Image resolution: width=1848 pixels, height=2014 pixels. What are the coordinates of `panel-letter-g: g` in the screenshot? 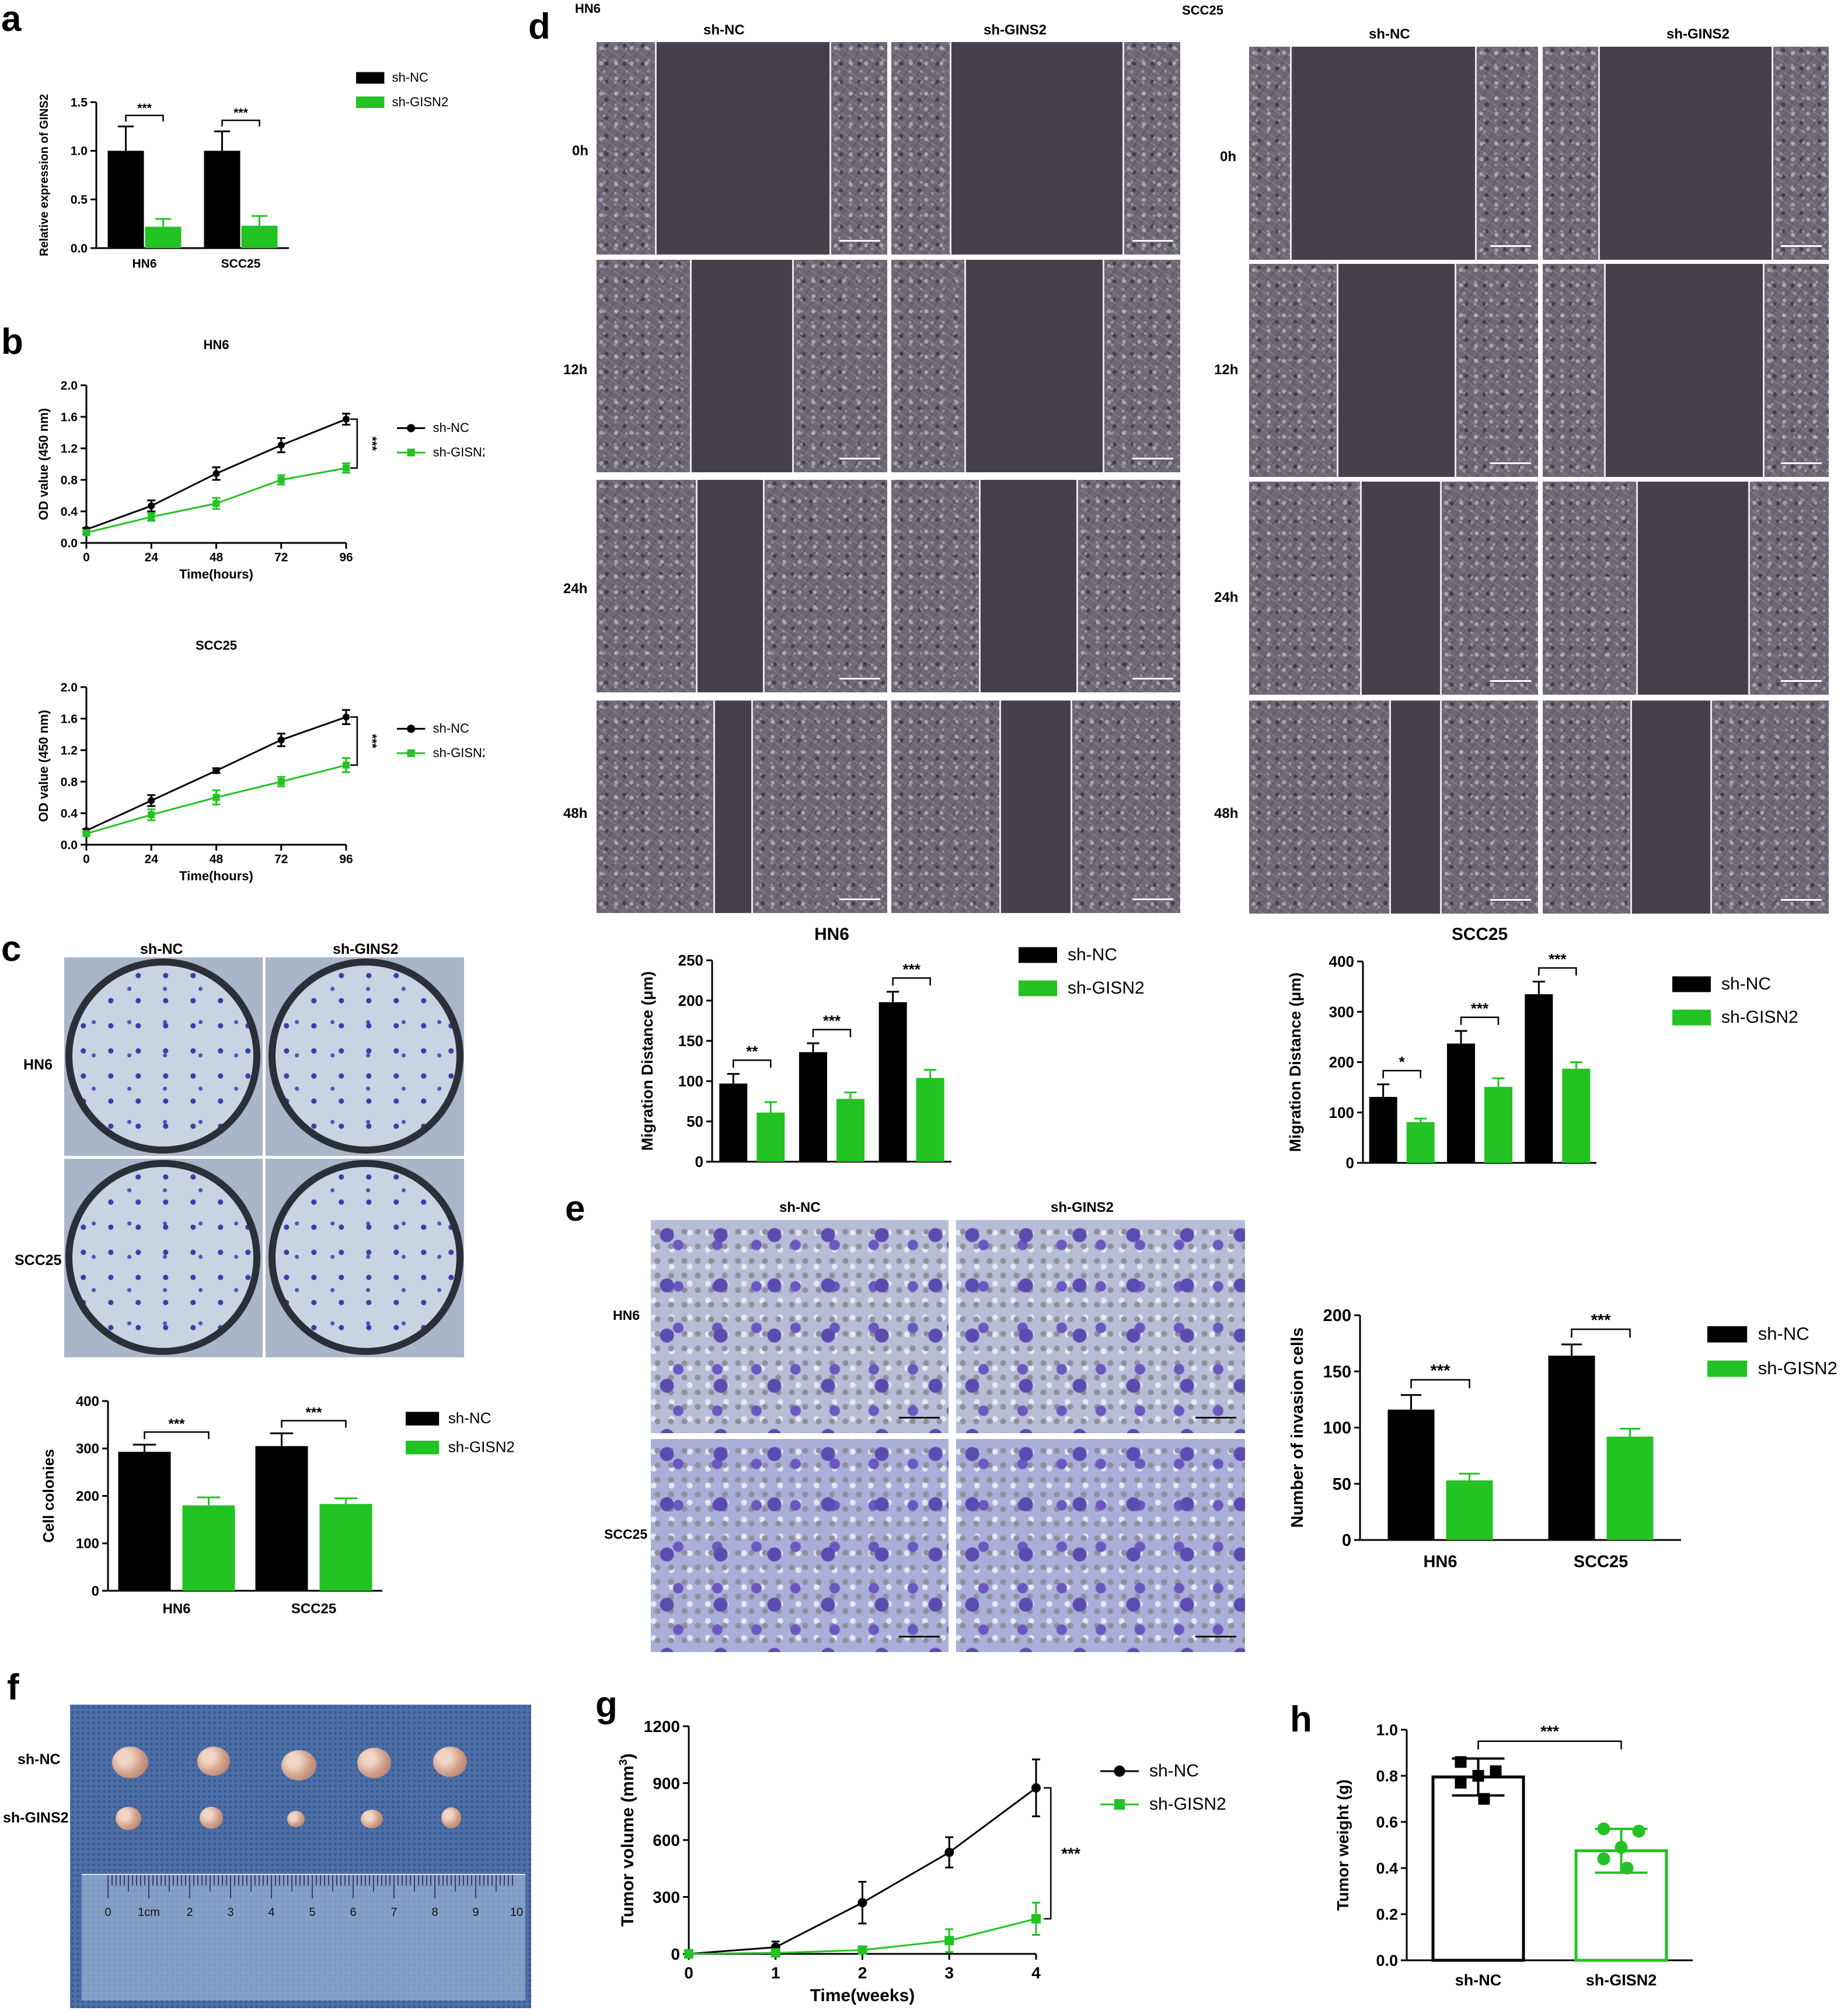 It's located at (606, 1705).